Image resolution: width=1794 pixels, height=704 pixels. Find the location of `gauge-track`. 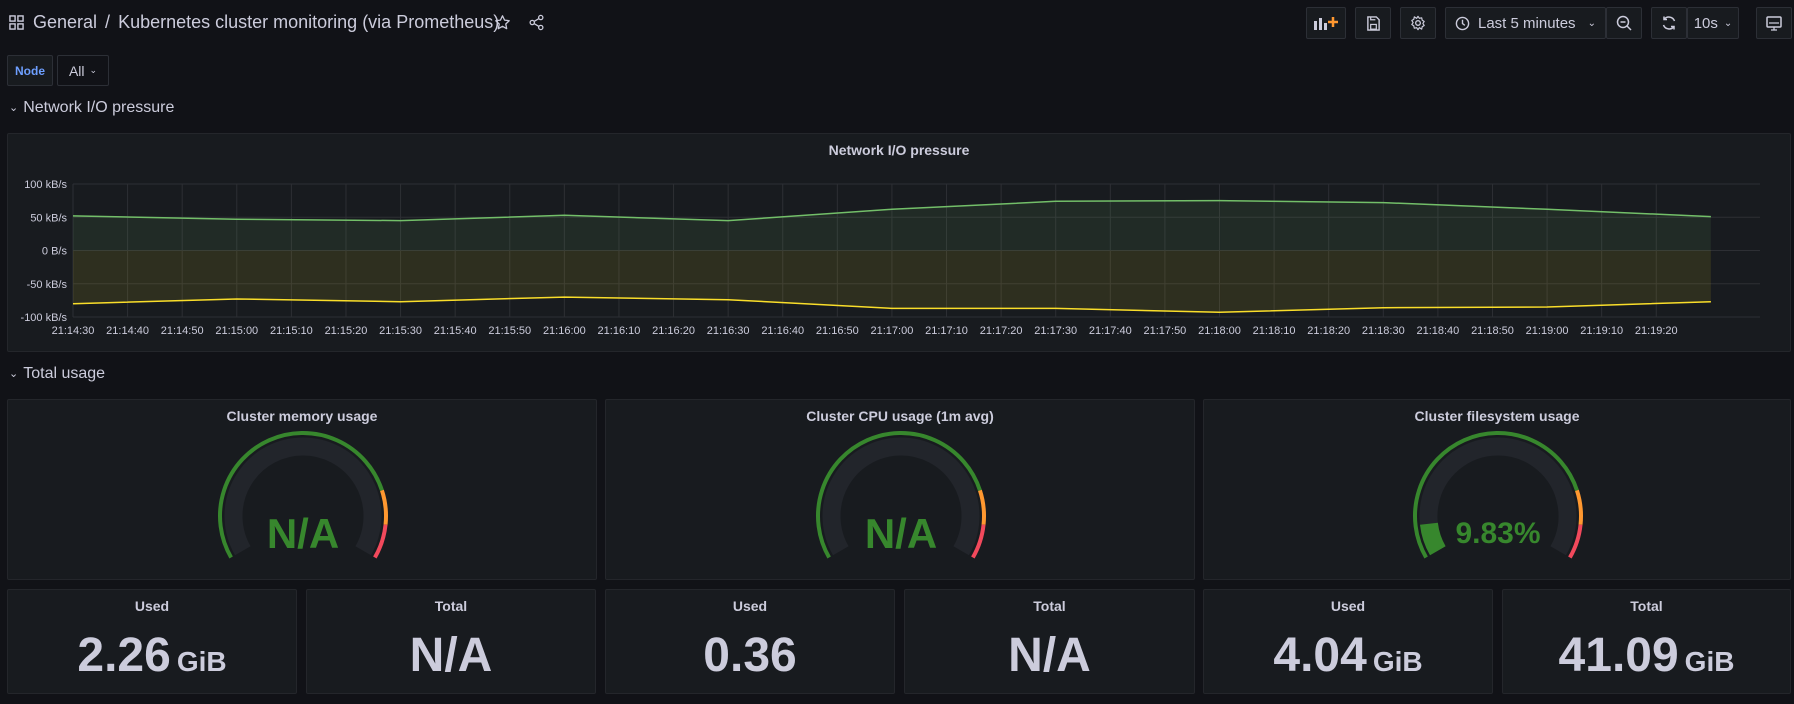

gauge-track is located at coordinates (303, 496).